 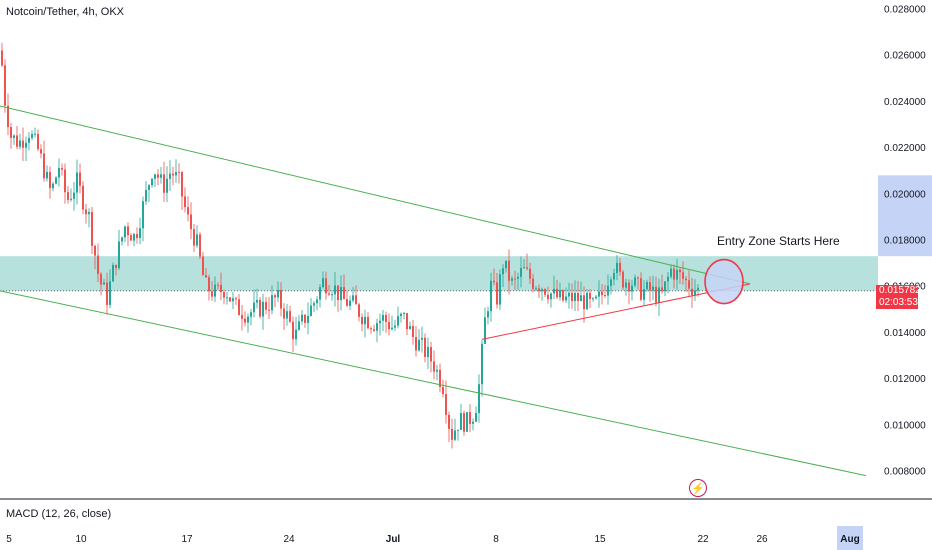 I want to click on zone-rect, so click(x=439, y=273).